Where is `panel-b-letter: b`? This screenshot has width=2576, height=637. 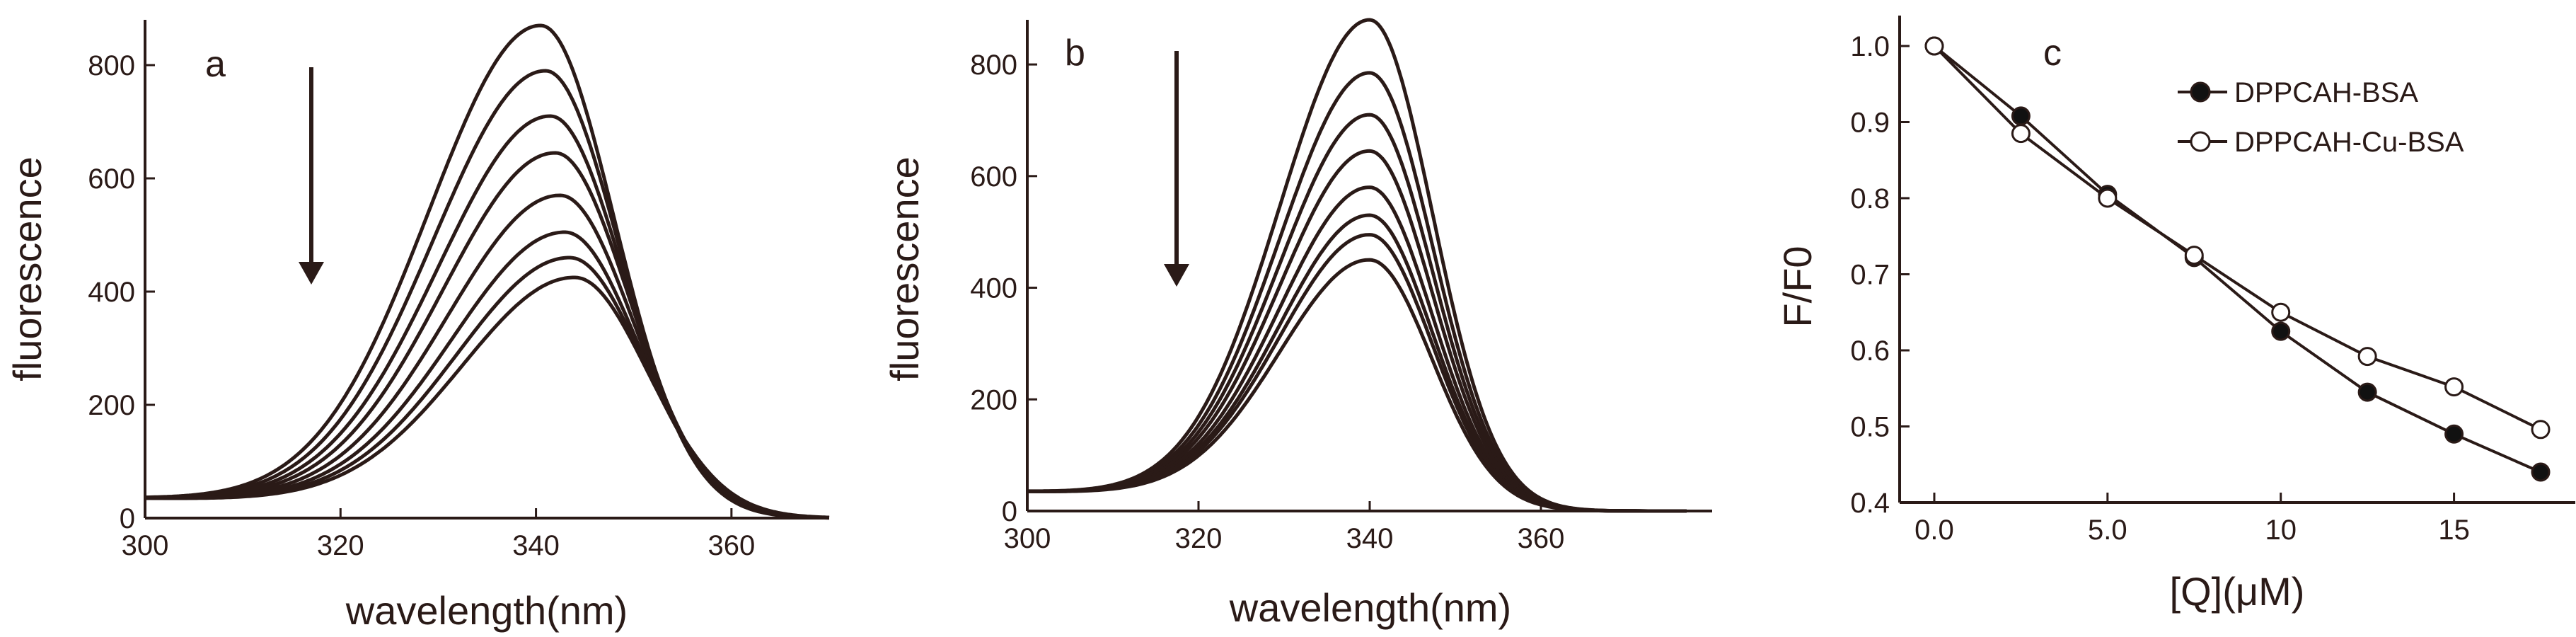
panel-b-letter: b is located at coordinates (1075, 53).